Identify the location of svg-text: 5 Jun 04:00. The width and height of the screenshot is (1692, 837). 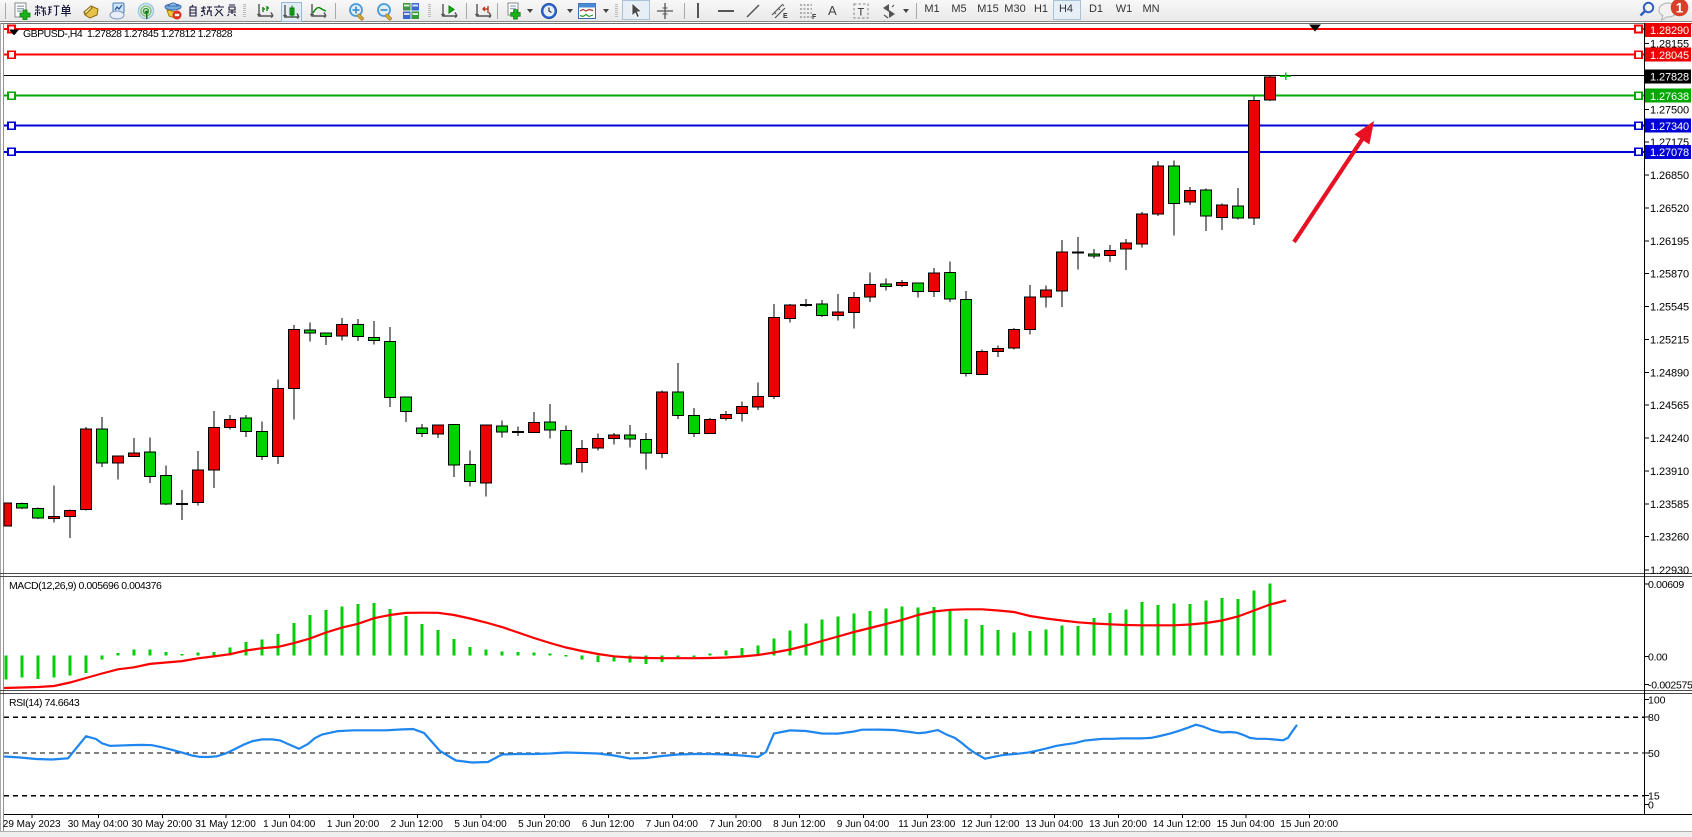
(480, 824).